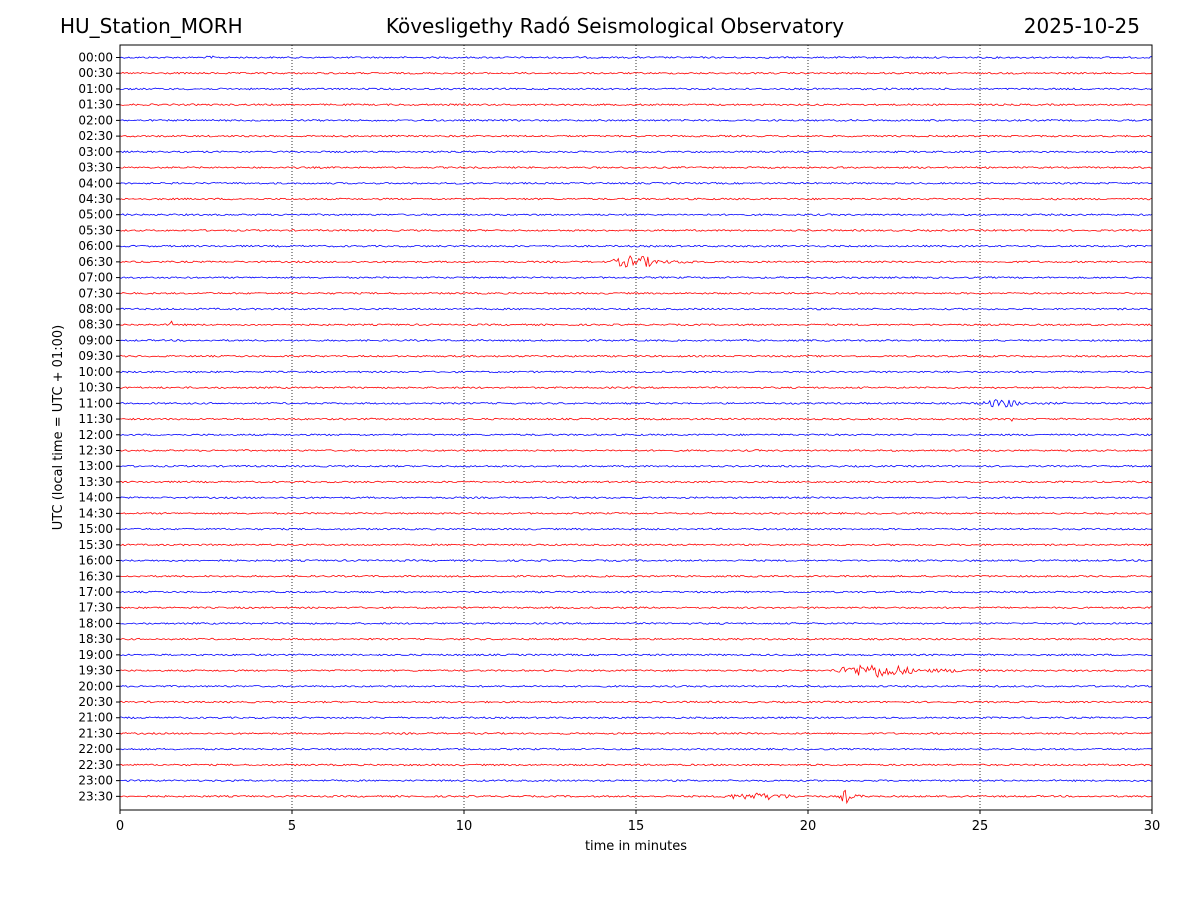 Image resolution: width=1200 pixels, height=900 pixels. What do you see at coordinates (95, 513) in the screenshot?
I see `y-tick-label: 14:30` at bounding box center [95, 513].